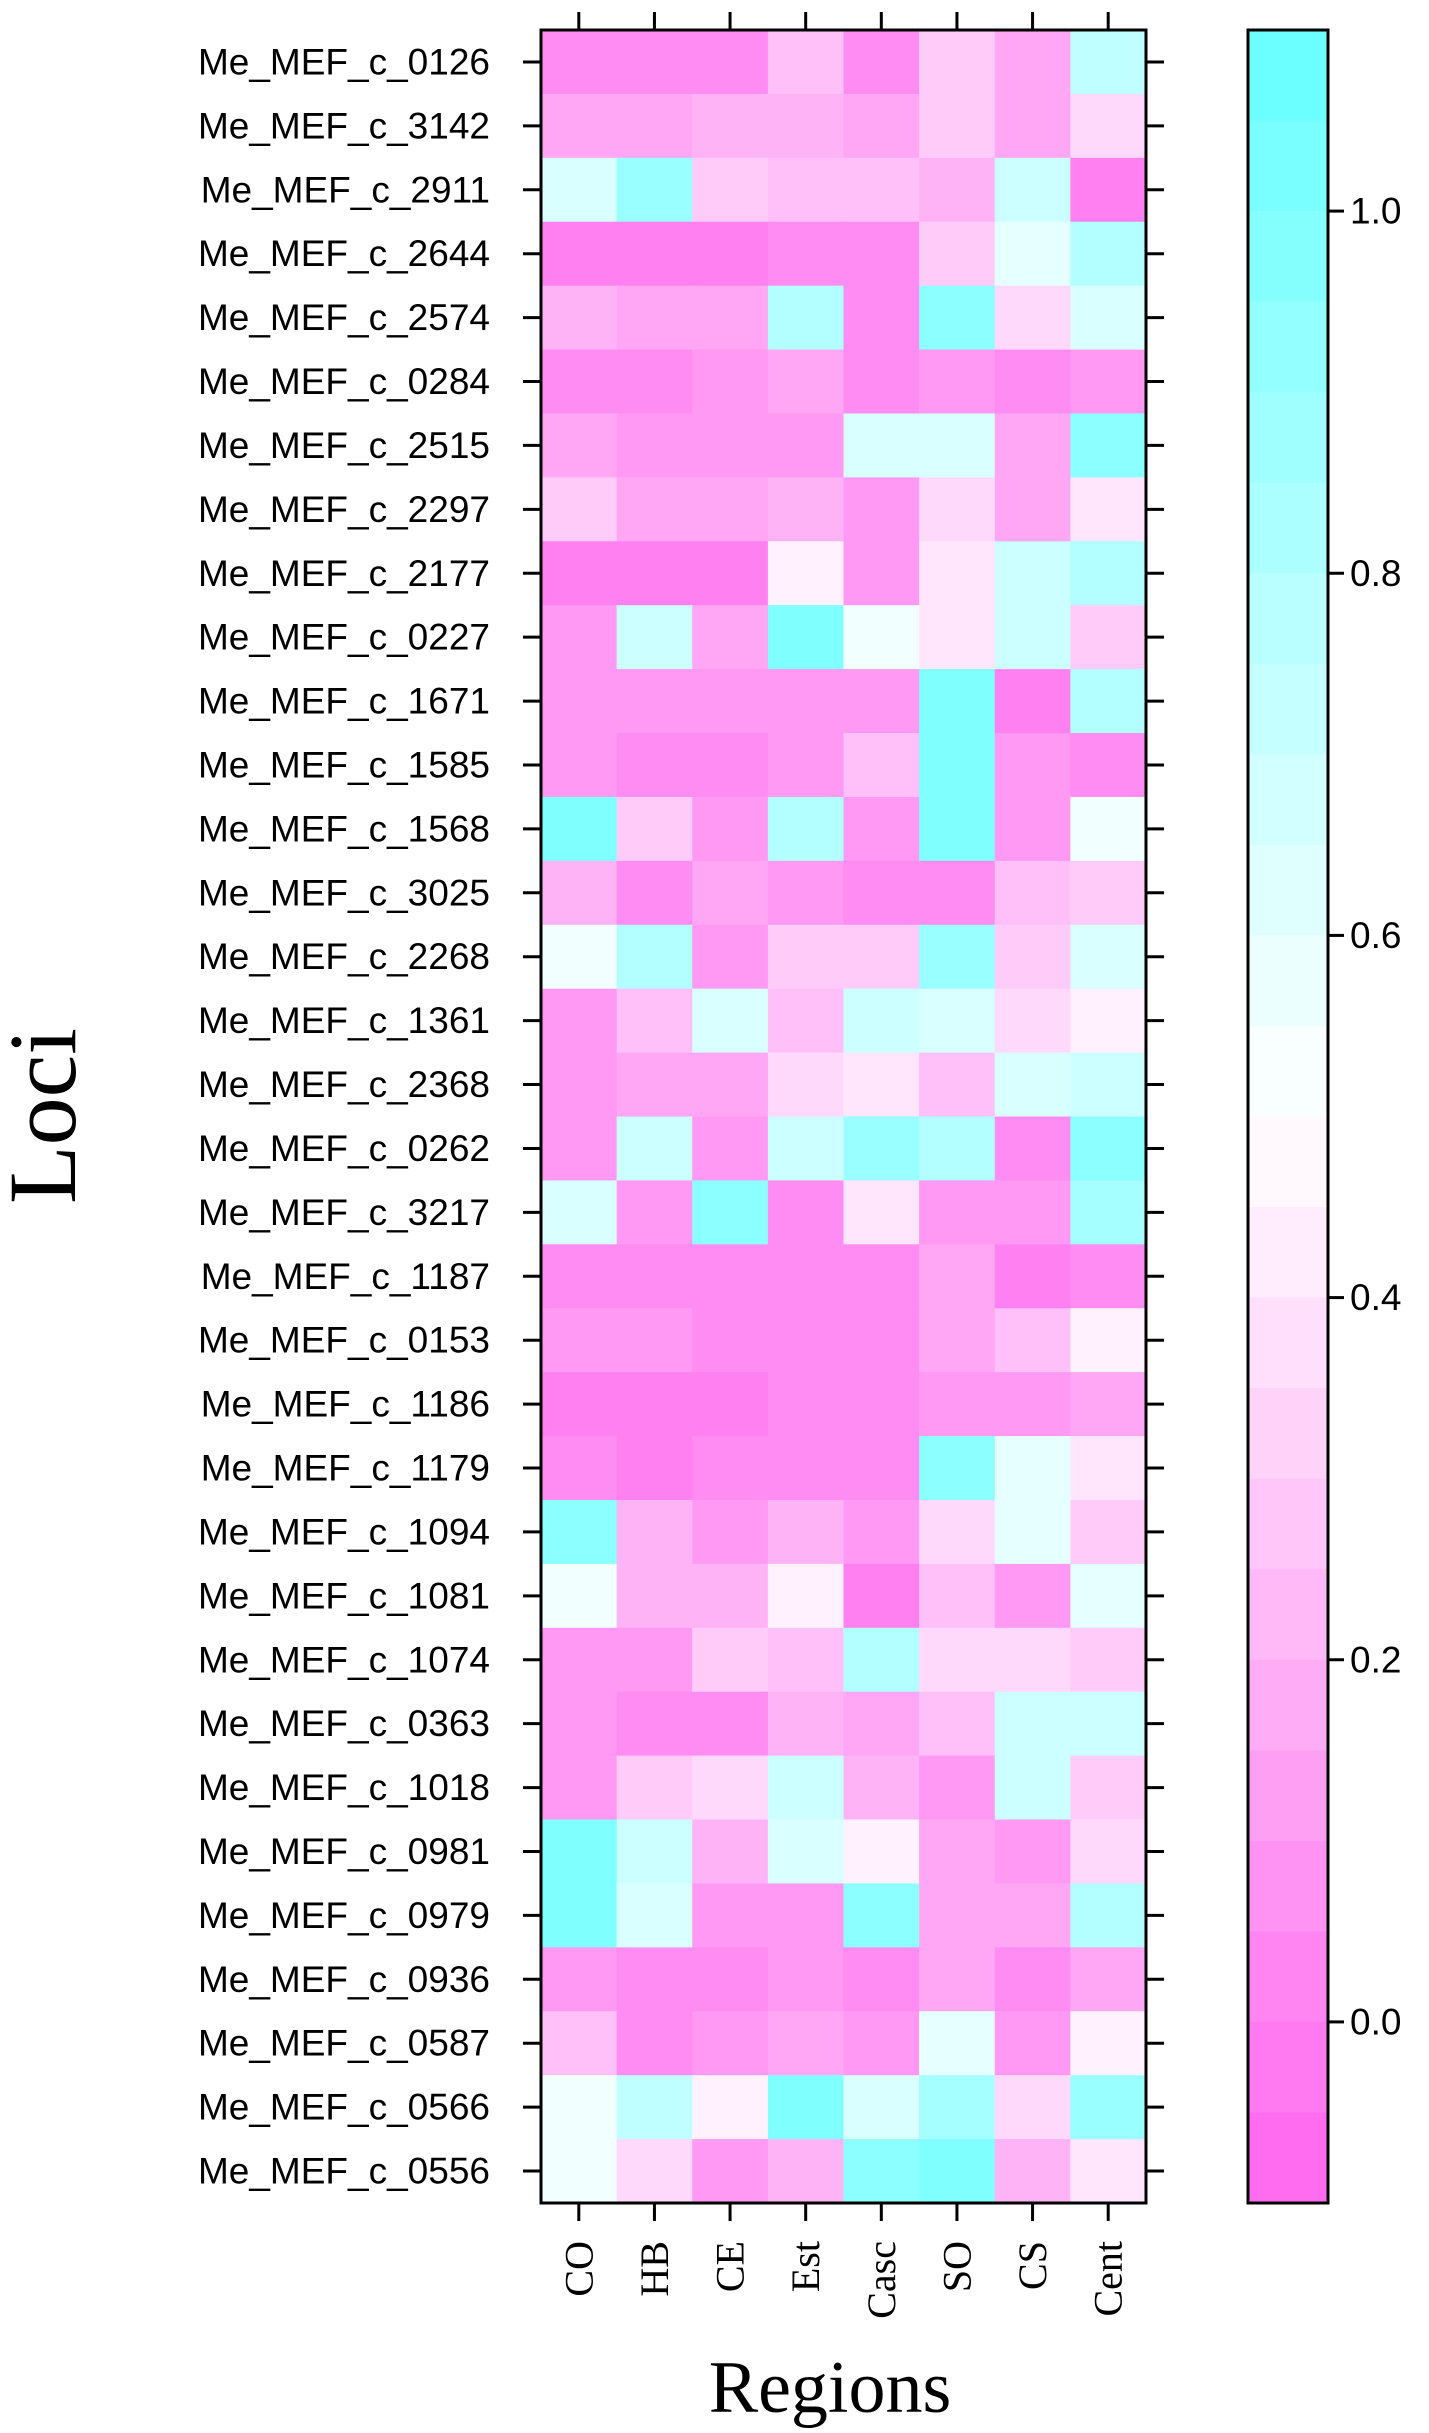 The width and height of the screenshot is (1429, 2433). What do you see at coordinates (344, 1723) in the screenshot?
I see `y-tick-label: Me_MEF_c_0363` at bounding box center [344, 1723].